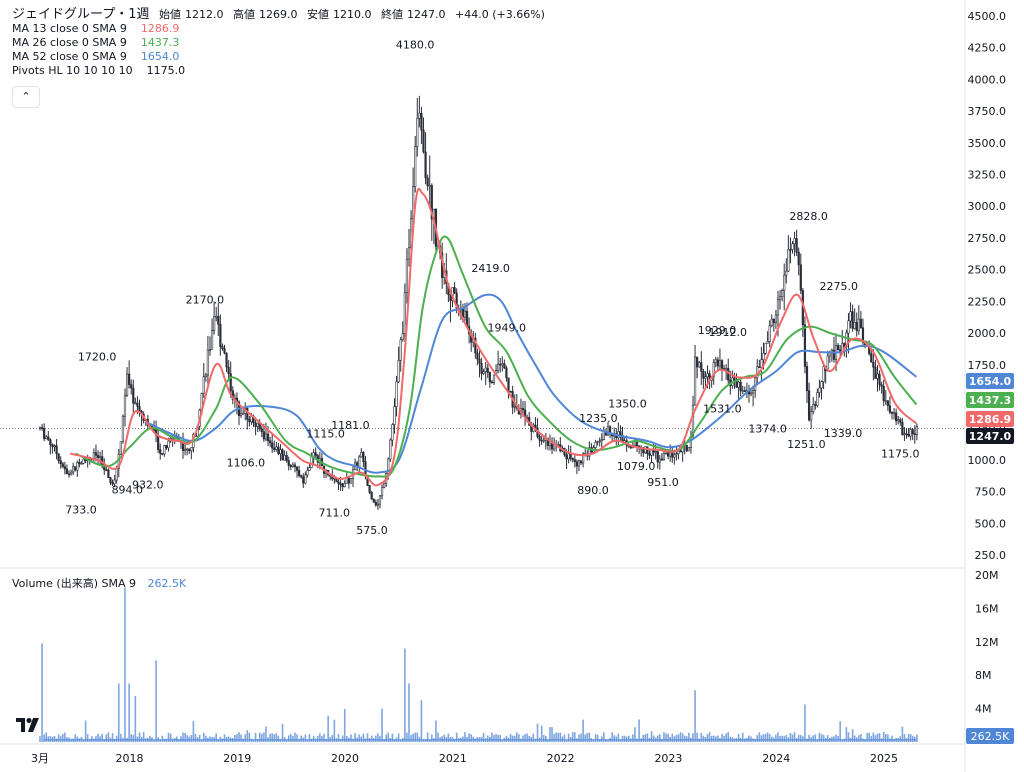  Describe the element at coordinates (727, 332) in the screenshot. I see `pivot-label: 1912.0` at that location.